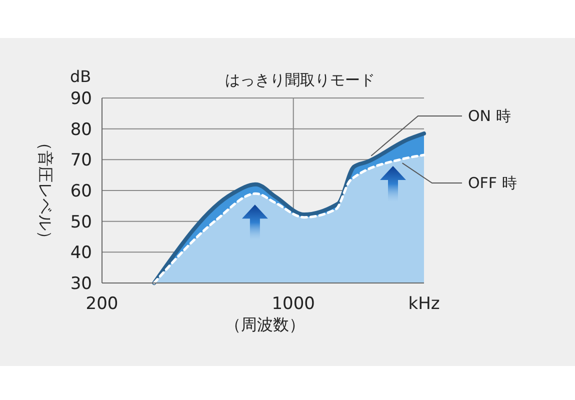  Describe the element at coordinates (81, 222) in the screenshot. I see `y-tick-label: 50` at that location.